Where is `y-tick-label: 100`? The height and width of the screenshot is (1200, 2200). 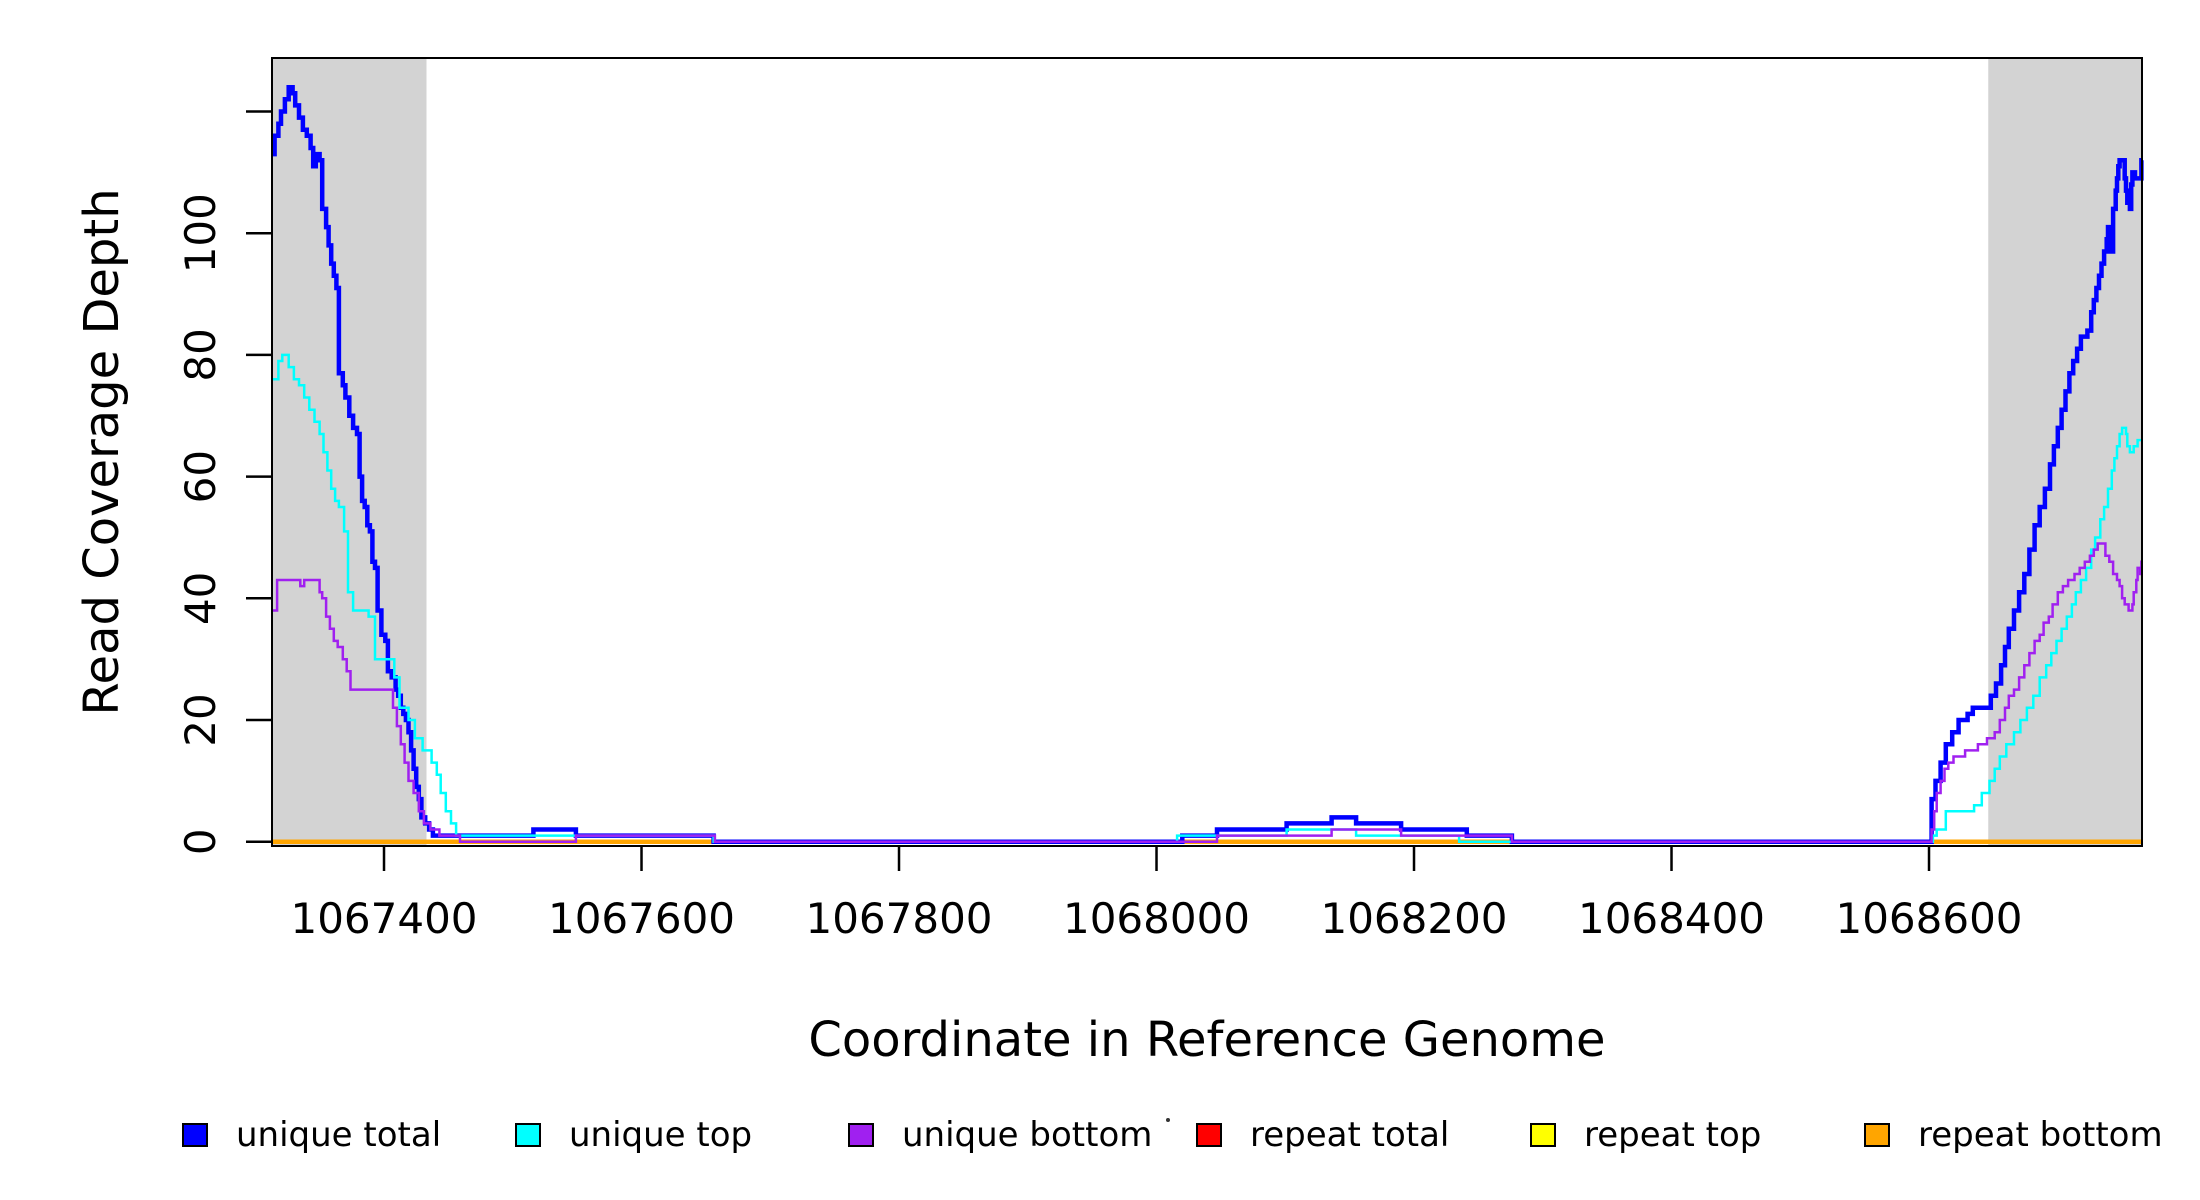 y-tick-label: 100 is located at coordinates (200, 233).